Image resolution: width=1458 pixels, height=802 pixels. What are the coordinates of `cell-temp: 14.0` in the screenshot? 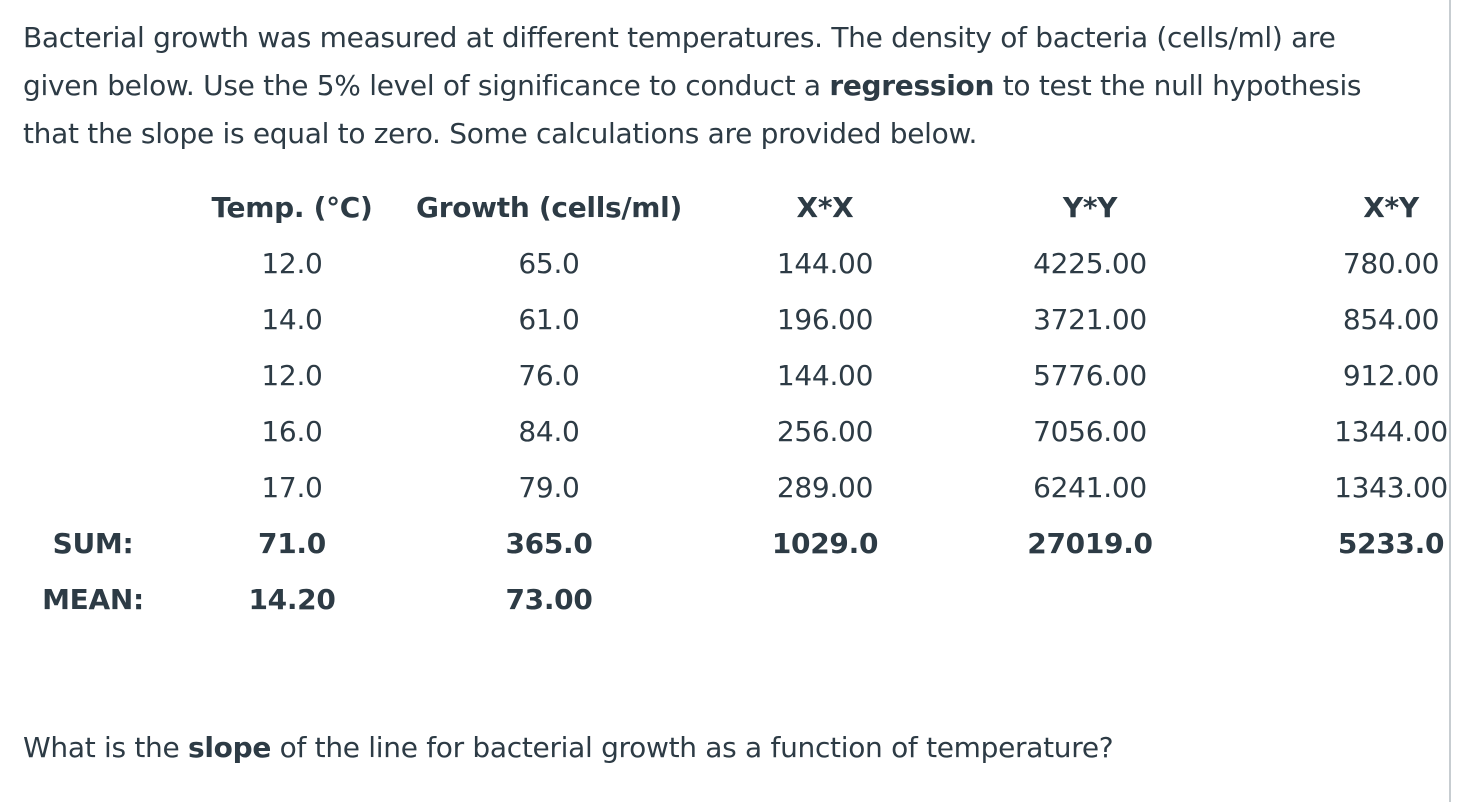 It's located at (292, 319).